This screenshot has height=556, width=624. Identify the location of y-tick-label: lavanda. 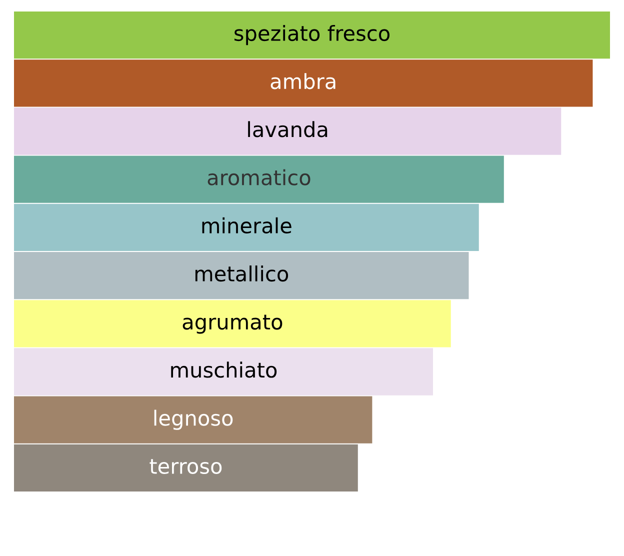
(288, 129).